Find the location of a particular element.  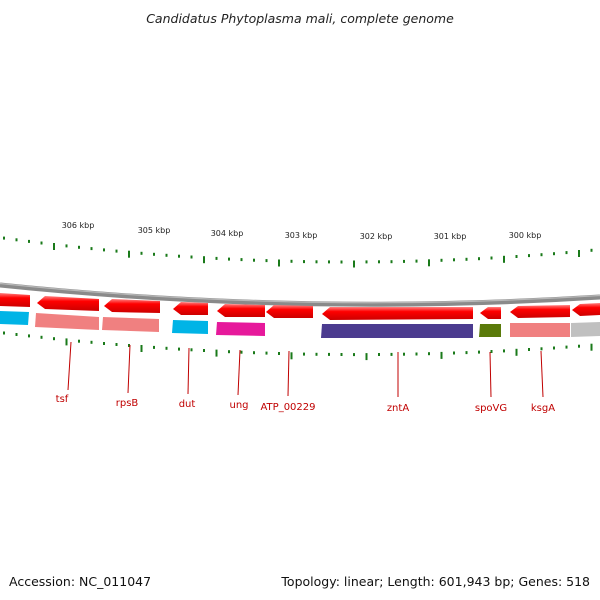

scale-label-301: 301 kbp is located at coordinates (450, 236).